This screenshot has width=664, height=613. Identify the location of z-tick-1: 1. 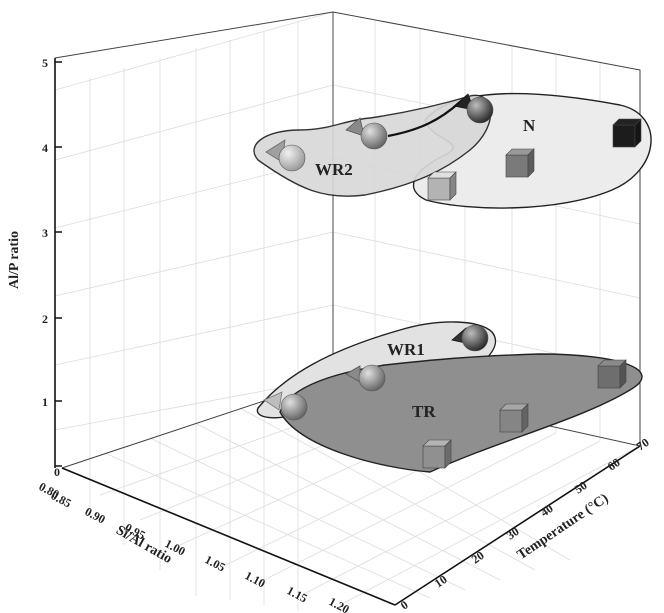
(45, 402).